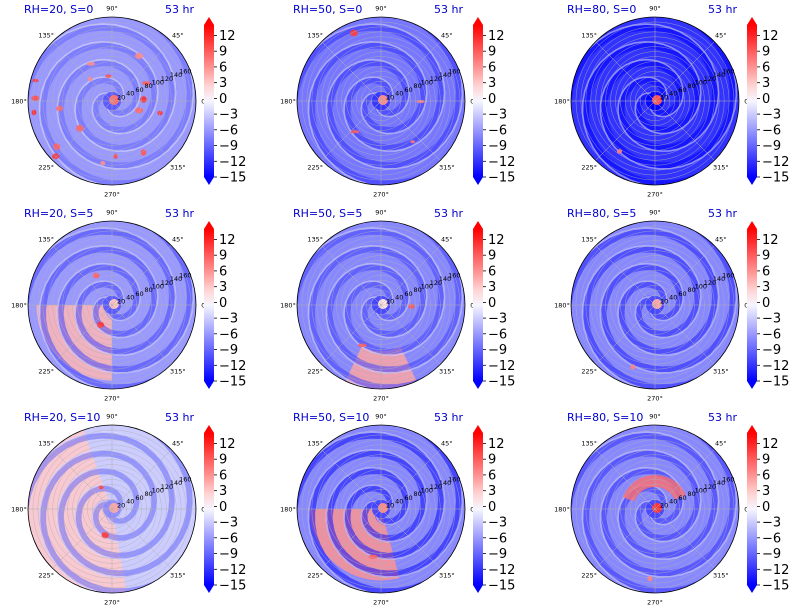 The width and height of the screenshot is (795, 612). I want to click on colorbar-tick-label: 0, so click(766, 507).